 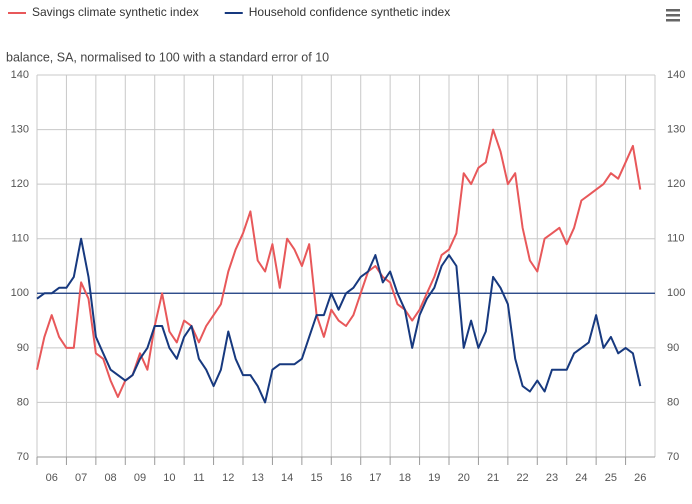 I want to click on y-tick-label: 120, so click(x=20, y=184).